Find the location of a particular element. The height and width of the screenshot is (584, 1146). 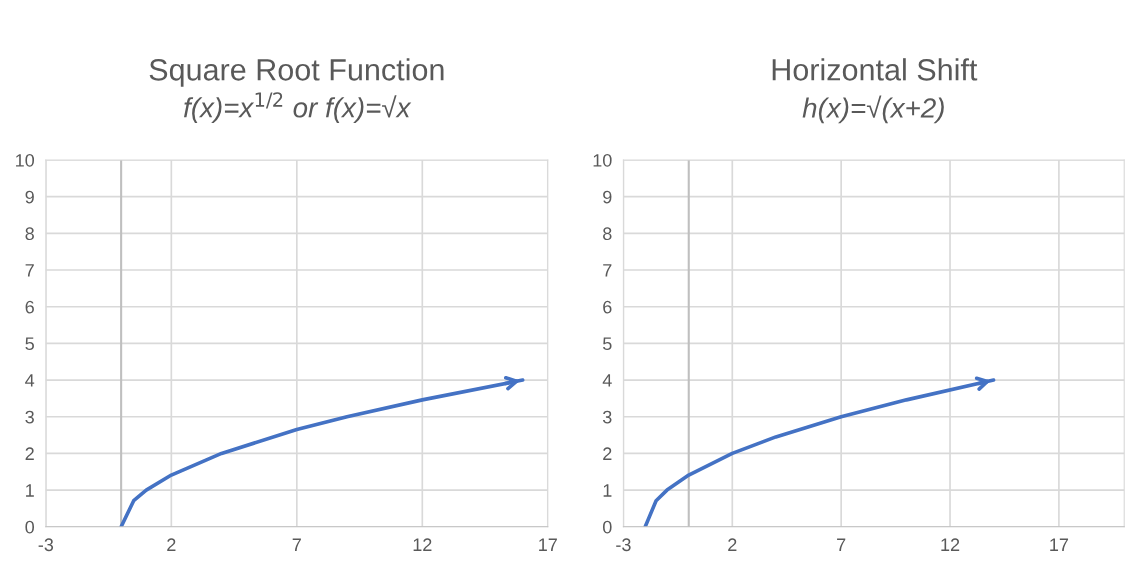

chart-subtitle: f(x)=x$^{1/2}$ or f(x)=√x is located at coordinates (298, 108).